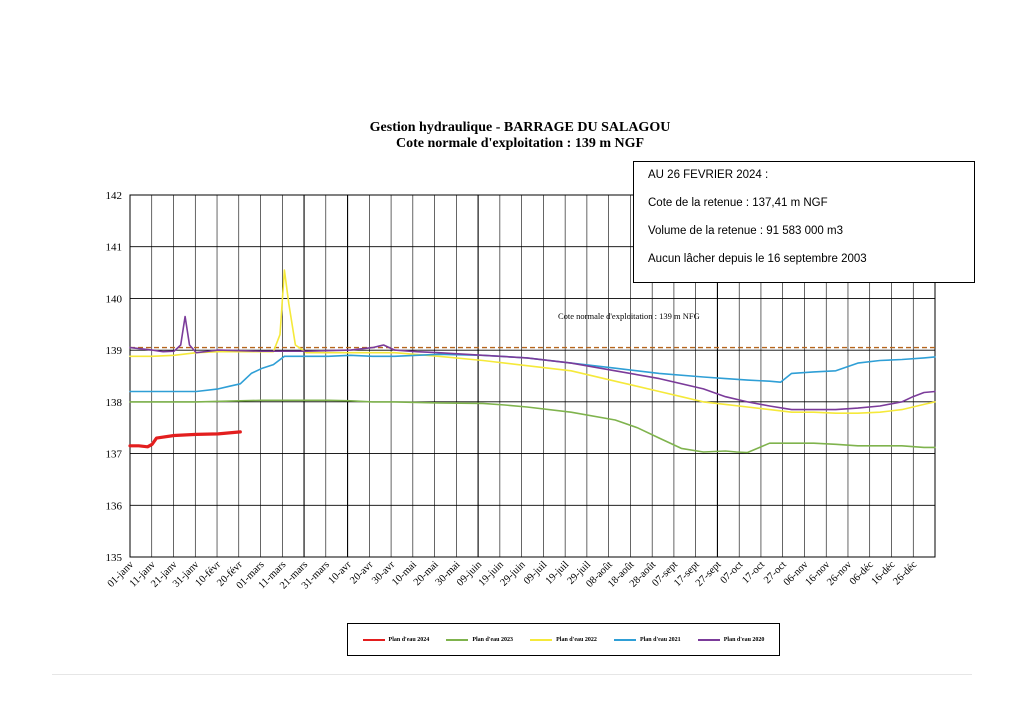 The image size is (1024, 724). What do you see at coordinates (114, 248) in the screenshot?
I see `y-tick-label: 141` at bounding box center [114, 248].